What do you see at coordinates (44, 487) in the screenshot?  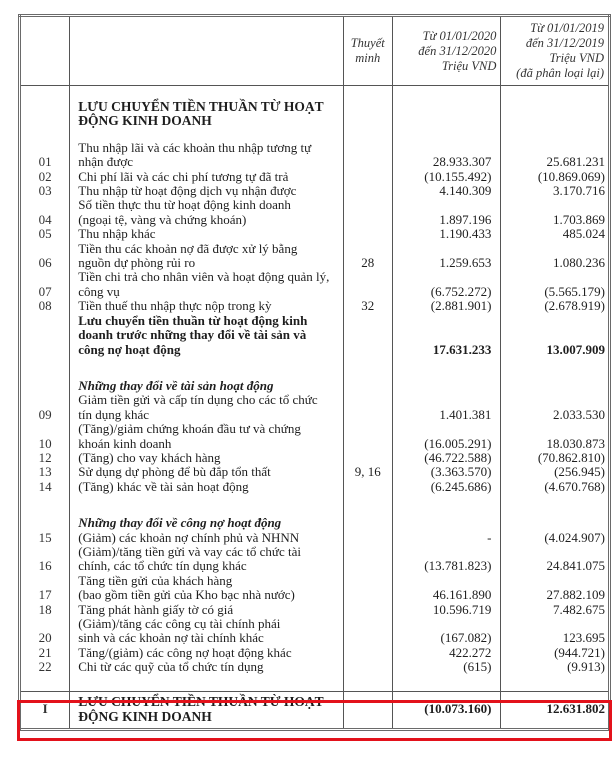 I see `code-cell: 14` at bounding box center [44, 487].